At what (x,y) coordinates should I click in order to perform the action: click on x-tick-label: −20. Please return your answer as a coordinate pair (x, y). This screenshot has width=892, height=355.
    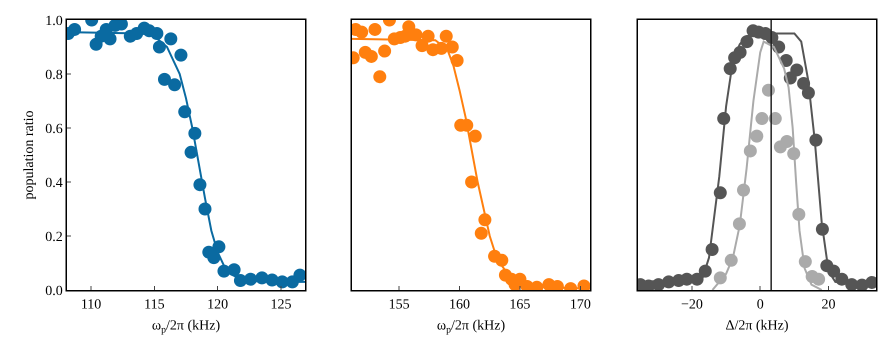
    Looking at the image, I should click on (691, 304).